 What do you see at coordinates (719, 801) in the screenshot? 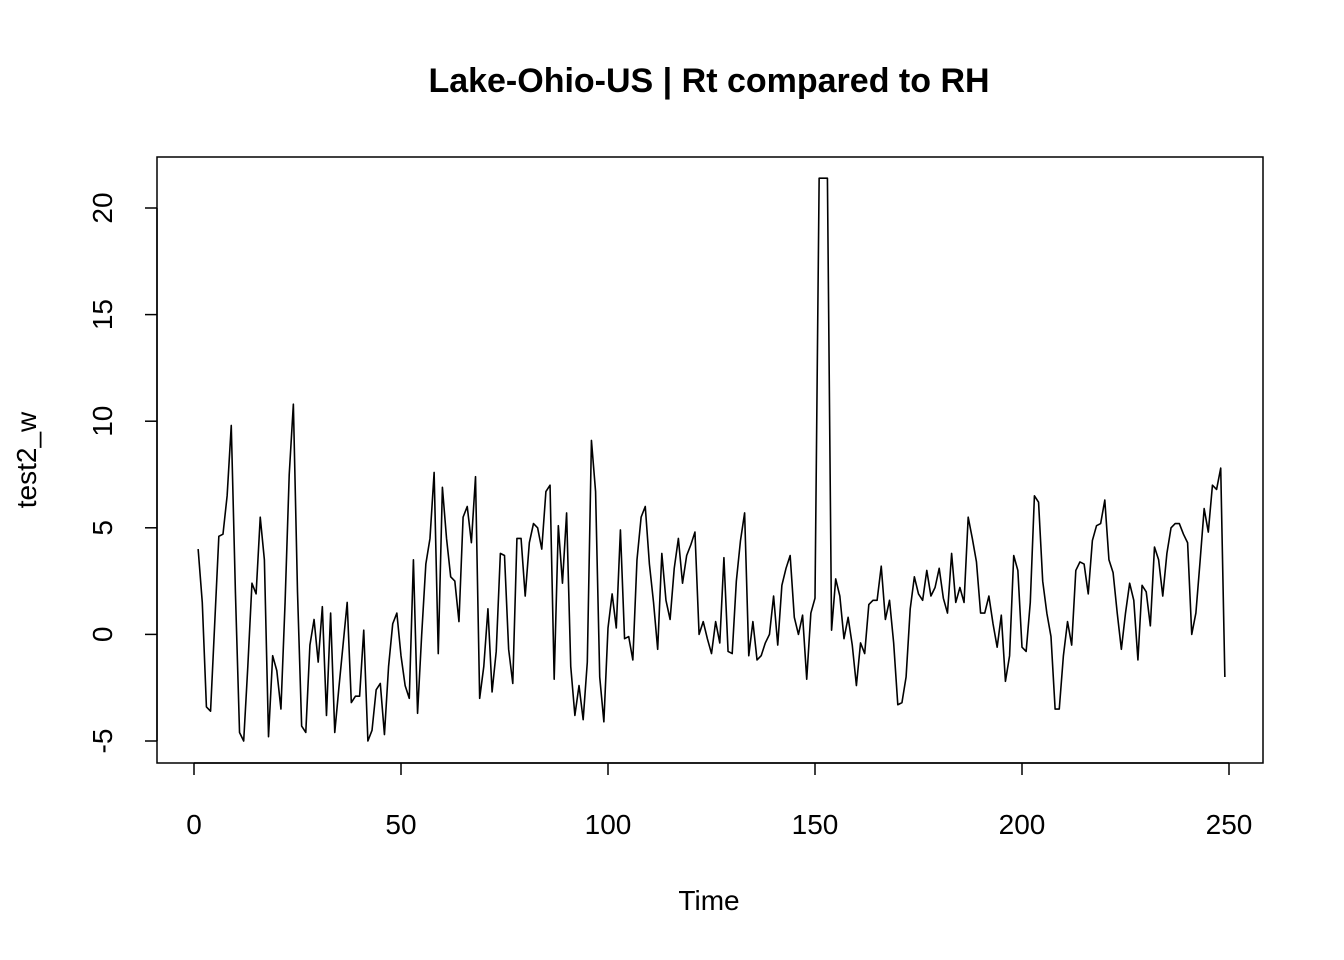
I see `x-axis: 0 50 100 150 200 250` at bounding box center [719, 801].